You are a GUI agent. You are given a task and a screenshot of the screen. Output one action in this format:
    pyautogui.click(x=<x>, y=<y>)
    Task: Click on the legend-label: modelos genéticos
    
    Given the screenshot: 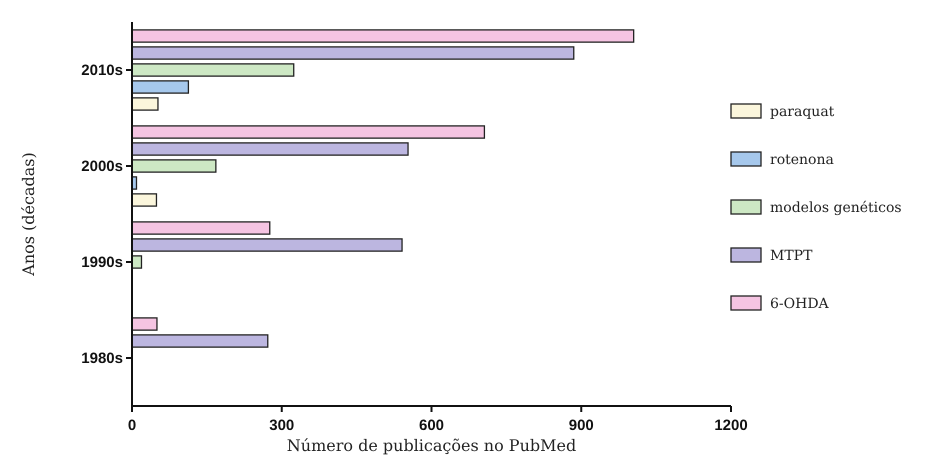 What is the action you would take?
    pyautogui.click(x=836, y=208)
    